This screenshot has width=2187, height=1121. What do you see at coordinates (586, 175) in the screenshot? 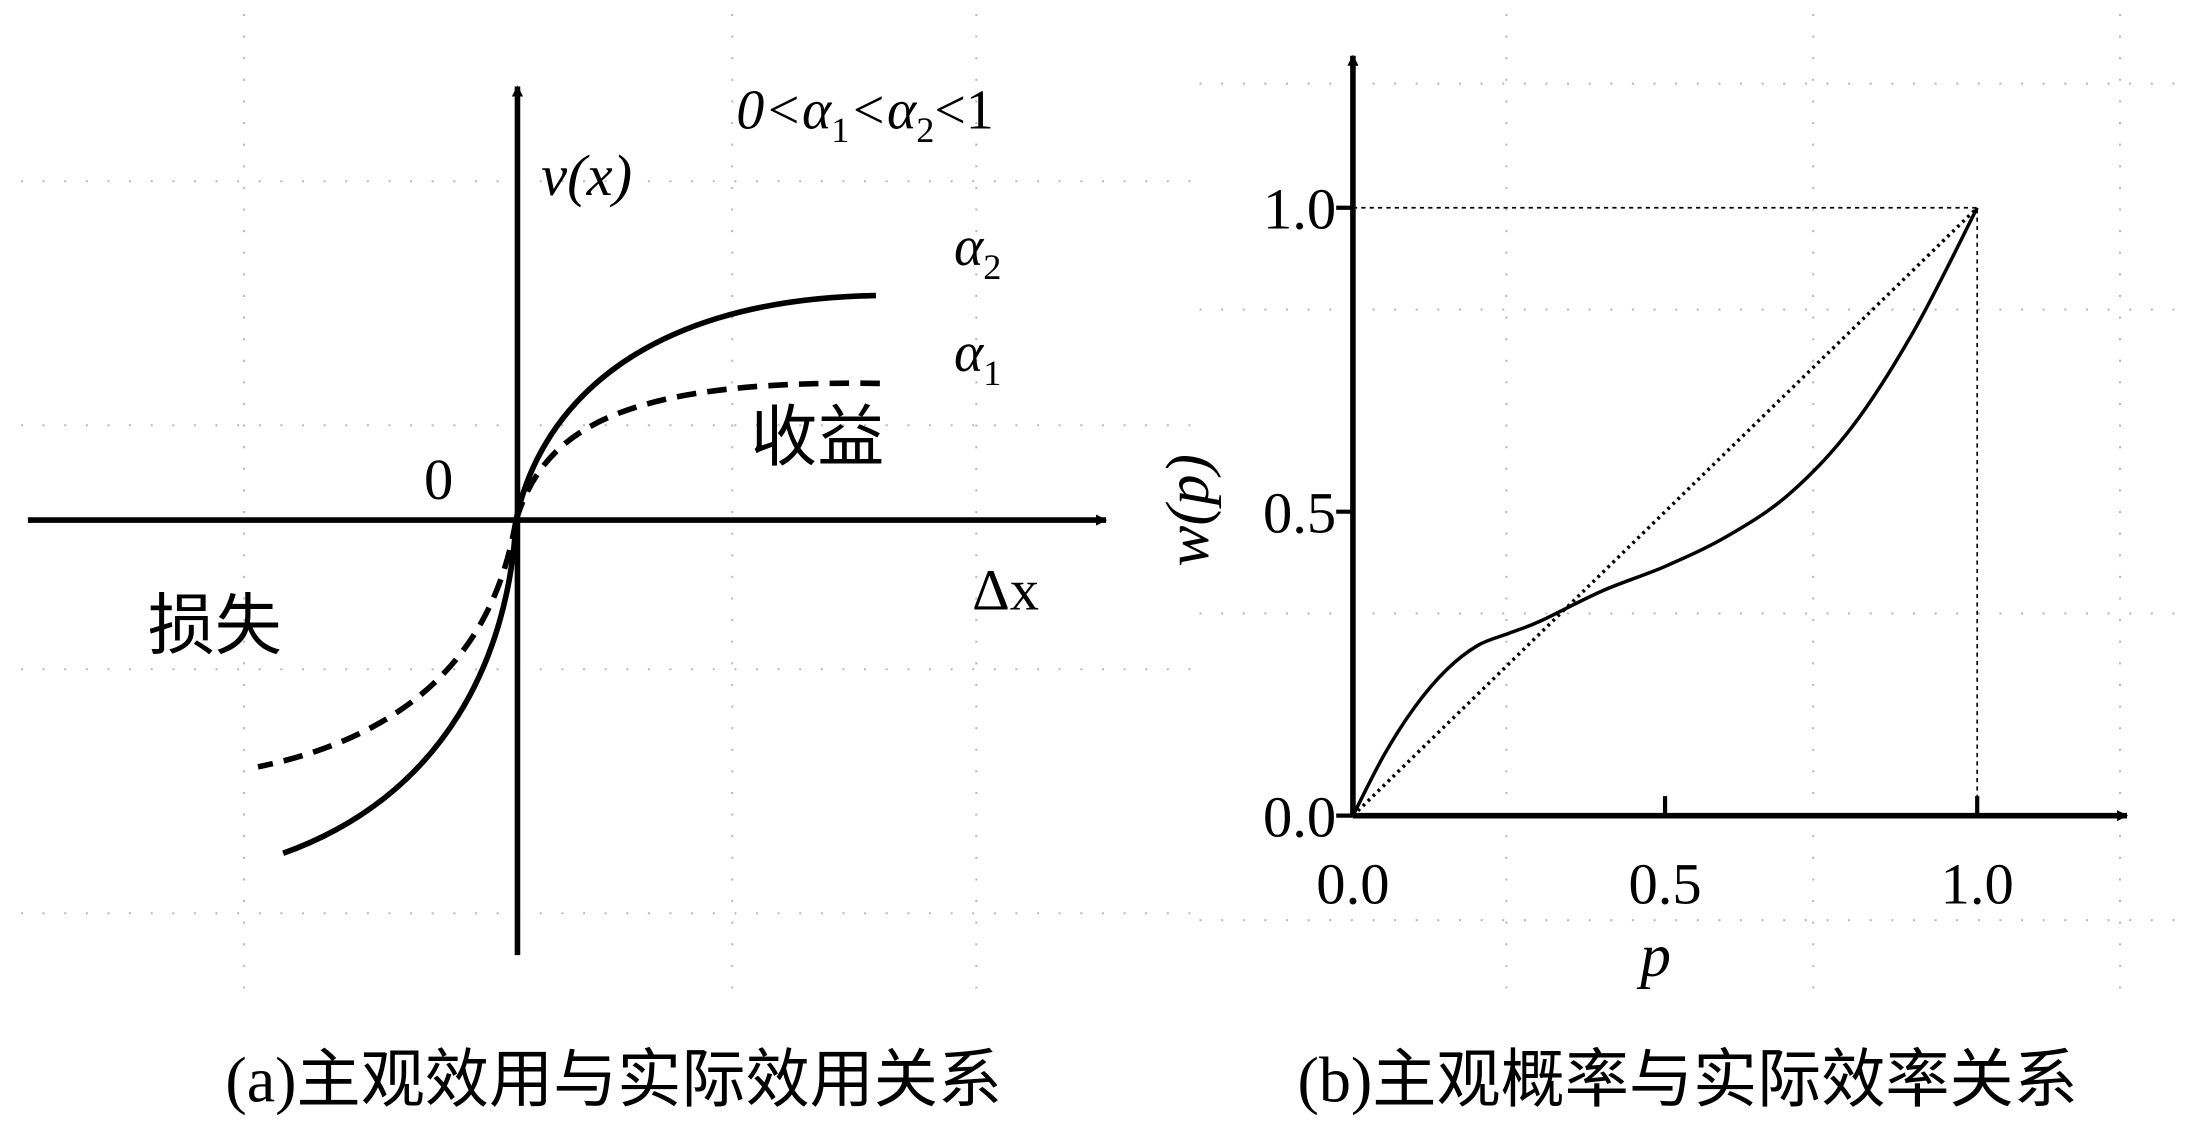
I see `y-axis-label: v(x)` at bounding box center [586, 175].